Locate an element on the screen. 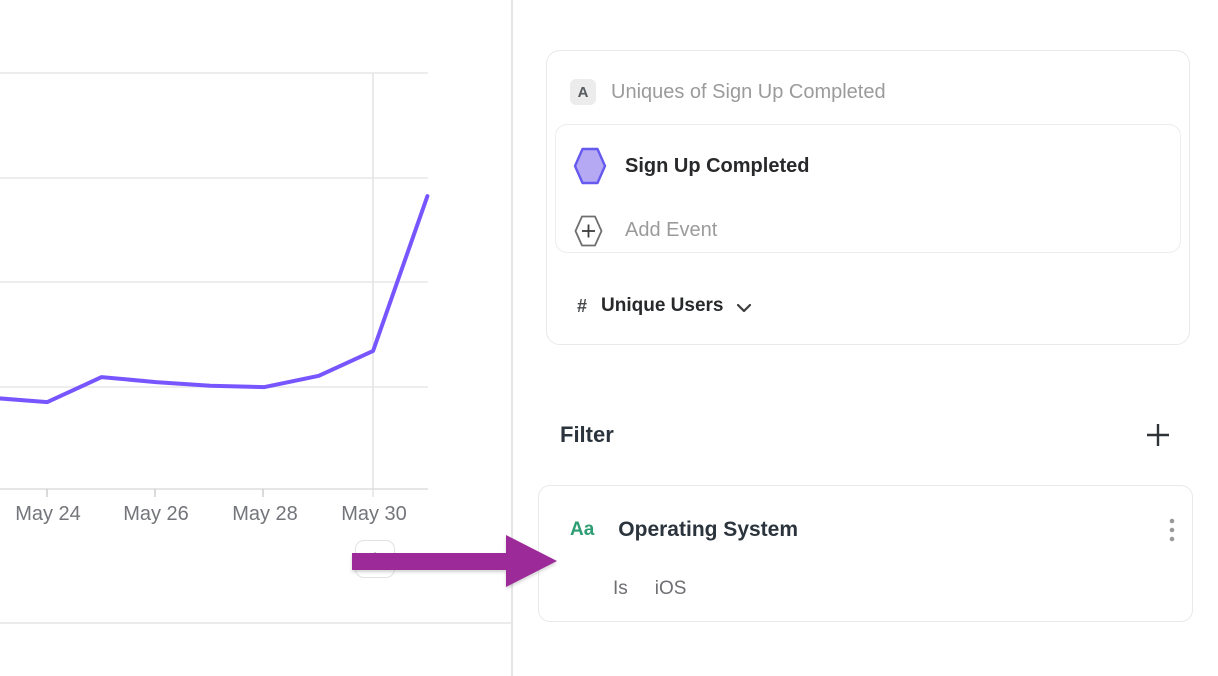 This screenshot has height=676, width=1218. string-type-badge: Aa is located at coordinates (582, 529).